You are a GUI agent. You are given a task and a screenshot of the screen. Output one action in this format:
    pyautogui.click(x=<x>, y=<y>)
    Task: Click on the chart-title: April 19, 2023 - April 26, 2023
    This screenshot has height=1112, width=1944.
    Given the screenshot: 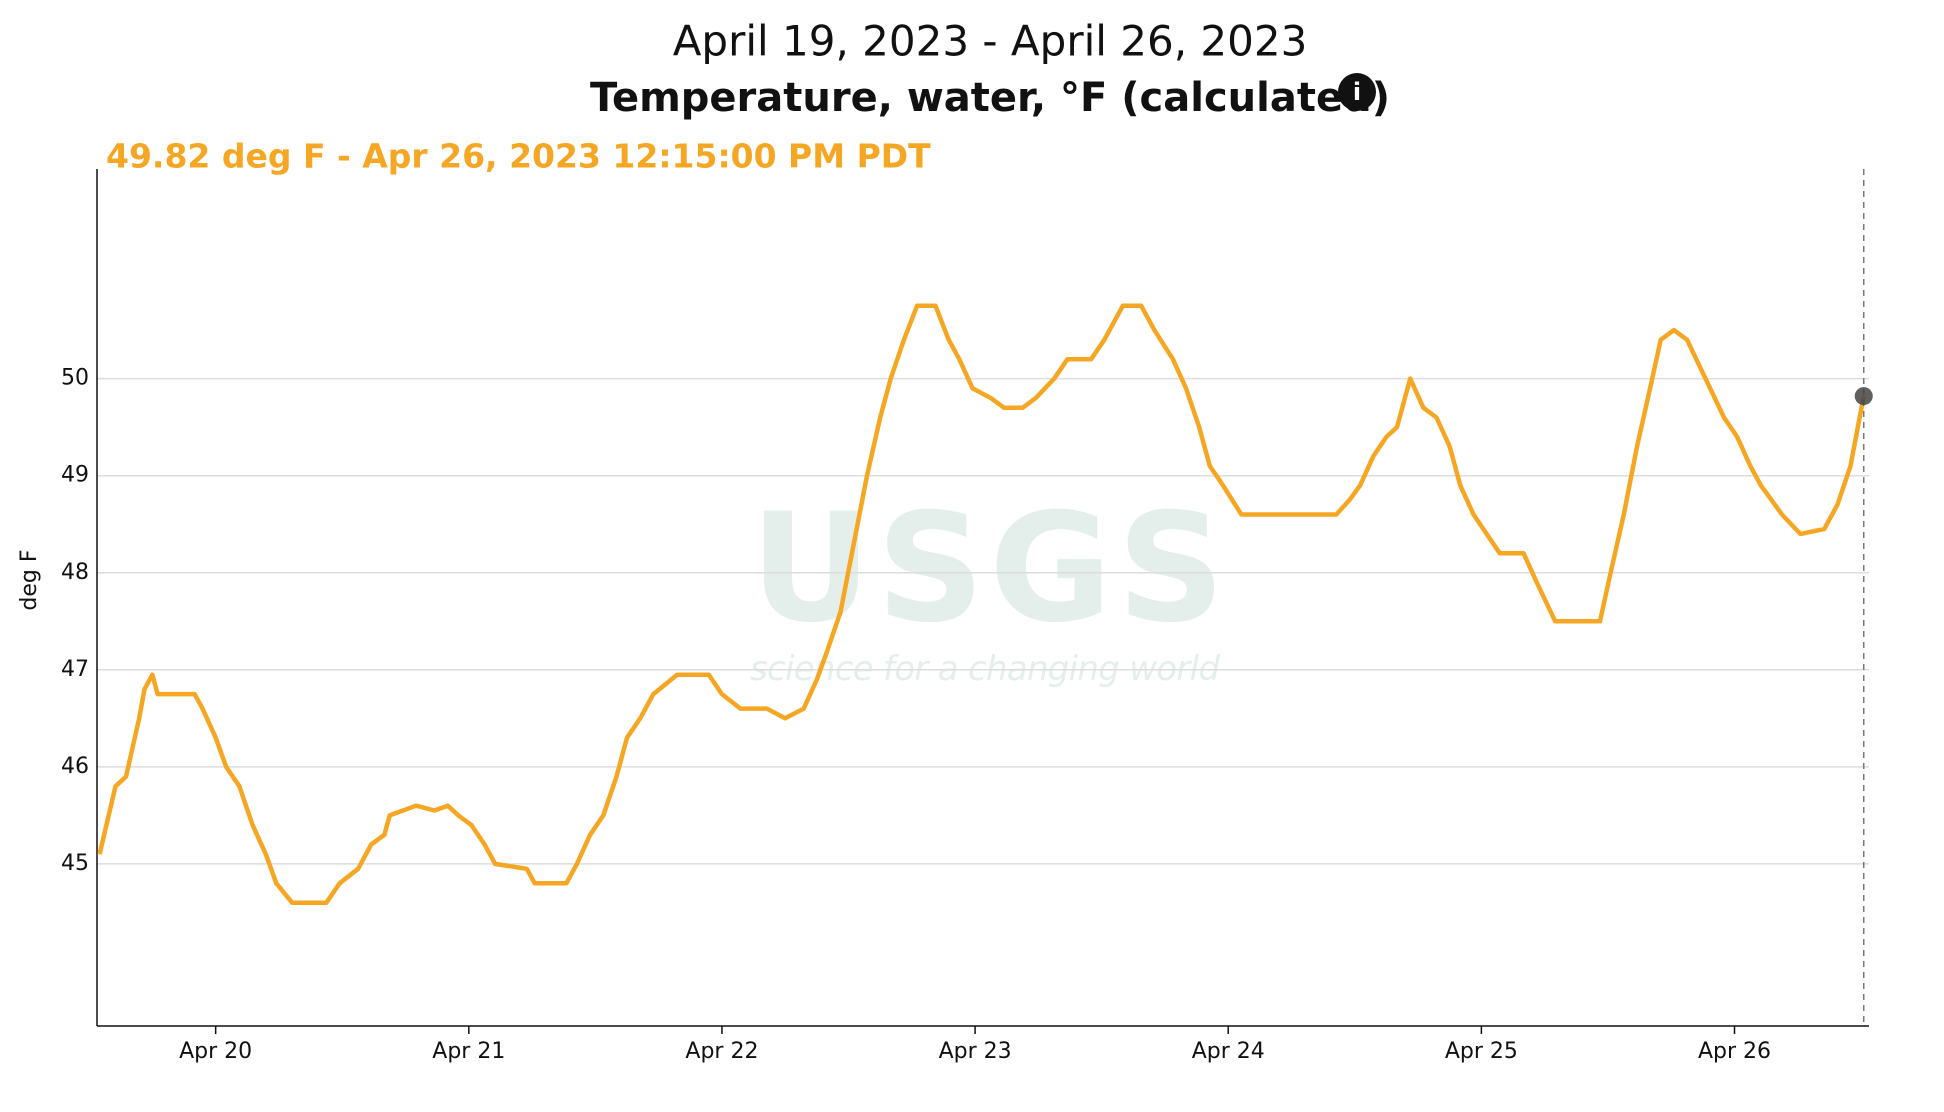 What is the action you would take?
    pyautogui.click(x=990, y=41)
    